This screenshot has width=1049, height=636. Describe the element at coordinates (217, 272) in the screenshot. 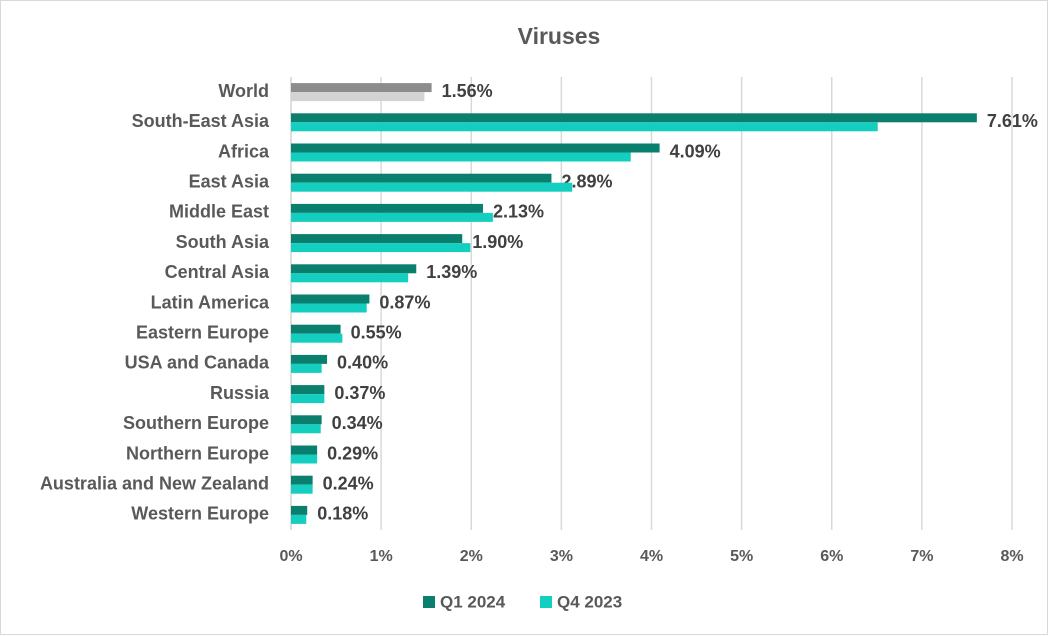

I see `y-tick-label: Central Asia` at that location.